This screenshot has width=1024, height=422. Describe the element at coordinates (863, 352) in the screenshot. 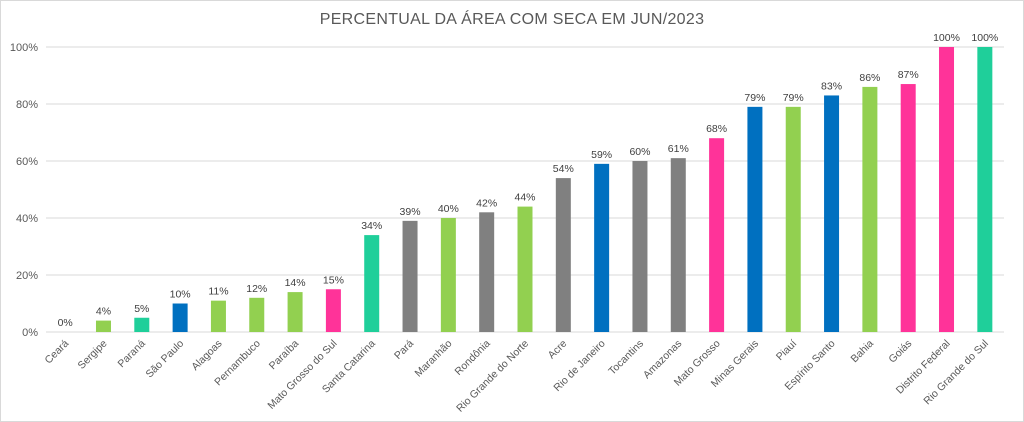

I see `x-tick-label: Bahia` at that location.